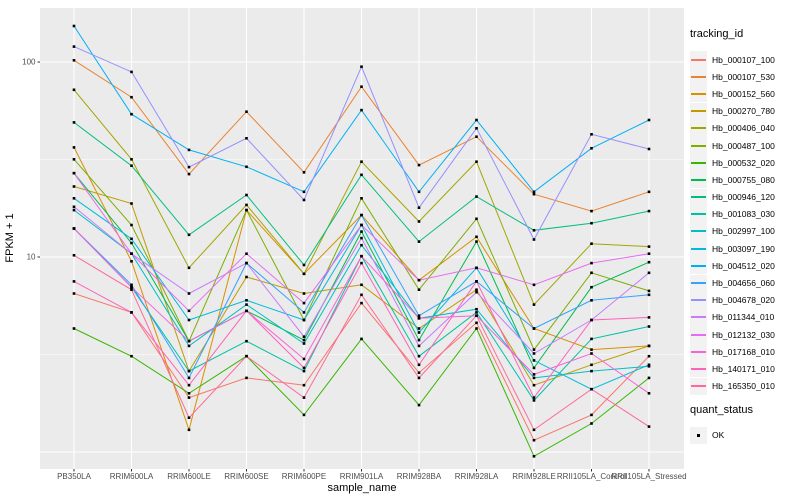 This screenshot has width=800, height=500. I want to click on x-axis-title: sample_name, so click(361, 488).